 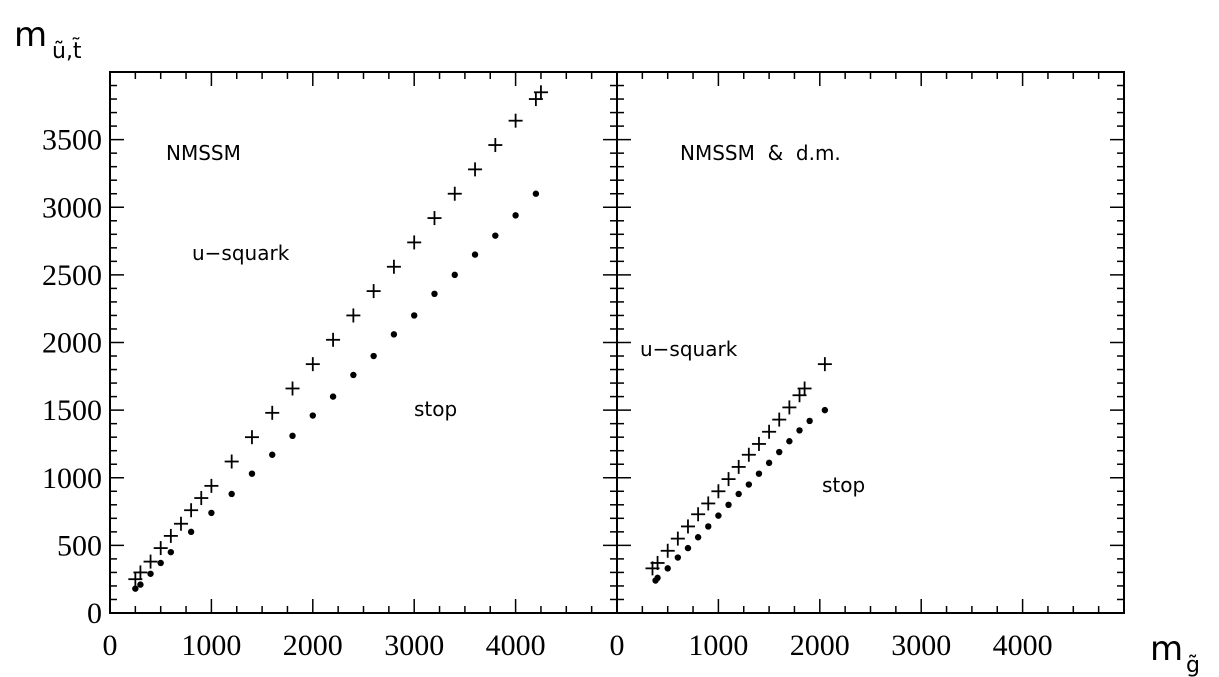 What do you see at coordinates (72, 410) in the screenshot?
I see `y-tick-label: 1500` at bounding box center [72, 410].